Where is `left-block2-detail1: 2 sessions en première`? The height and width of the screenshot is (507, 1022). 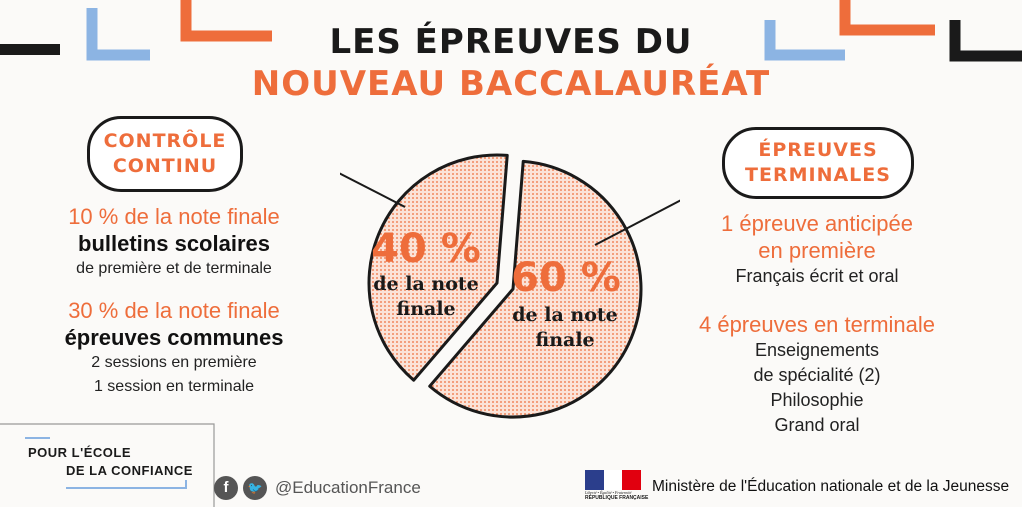
left-block2-detail1: 2 sessions en première is located at coordinates (174, 362).